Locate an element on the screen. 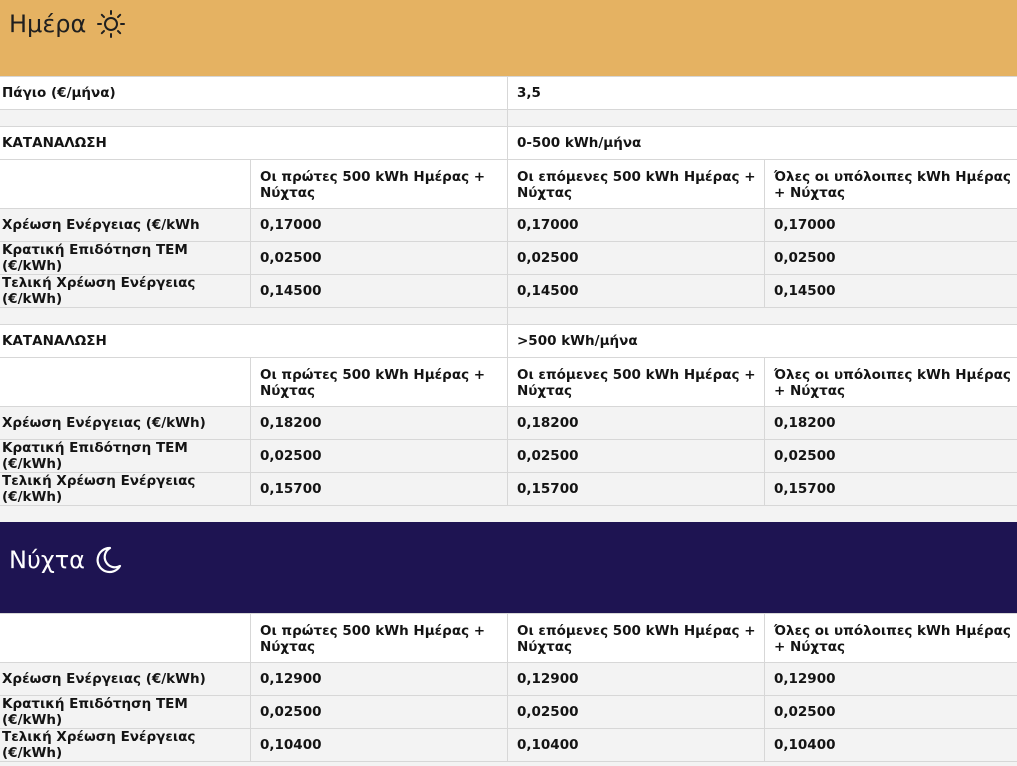  fixed-fee-value: 3,5 is located at coordinates (762, 93).